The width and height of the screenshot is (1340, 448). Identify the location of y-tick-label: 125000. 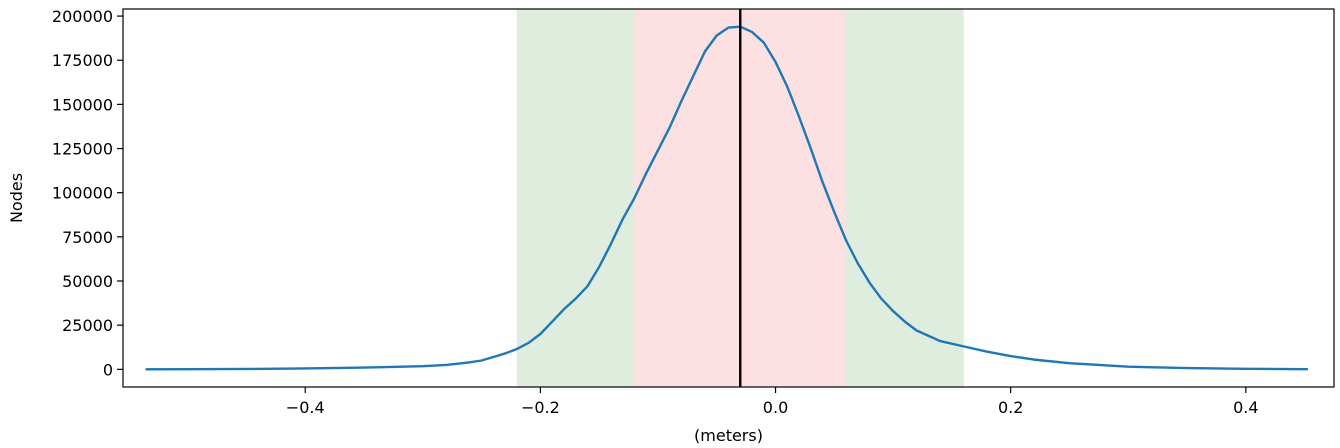
(82, 149).